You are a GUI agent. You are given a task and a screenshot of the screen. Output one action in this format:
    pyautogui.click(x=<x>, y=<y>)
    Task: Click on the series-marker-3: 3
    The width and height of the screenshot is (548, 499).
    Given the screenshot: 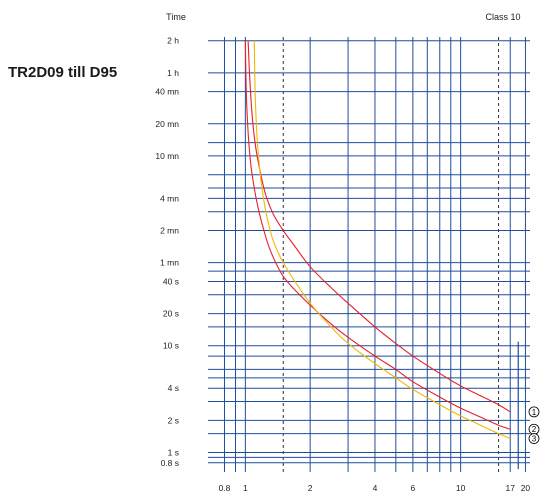 What is the action you would take?
    pyautogui.click(x=534, y=438)
    